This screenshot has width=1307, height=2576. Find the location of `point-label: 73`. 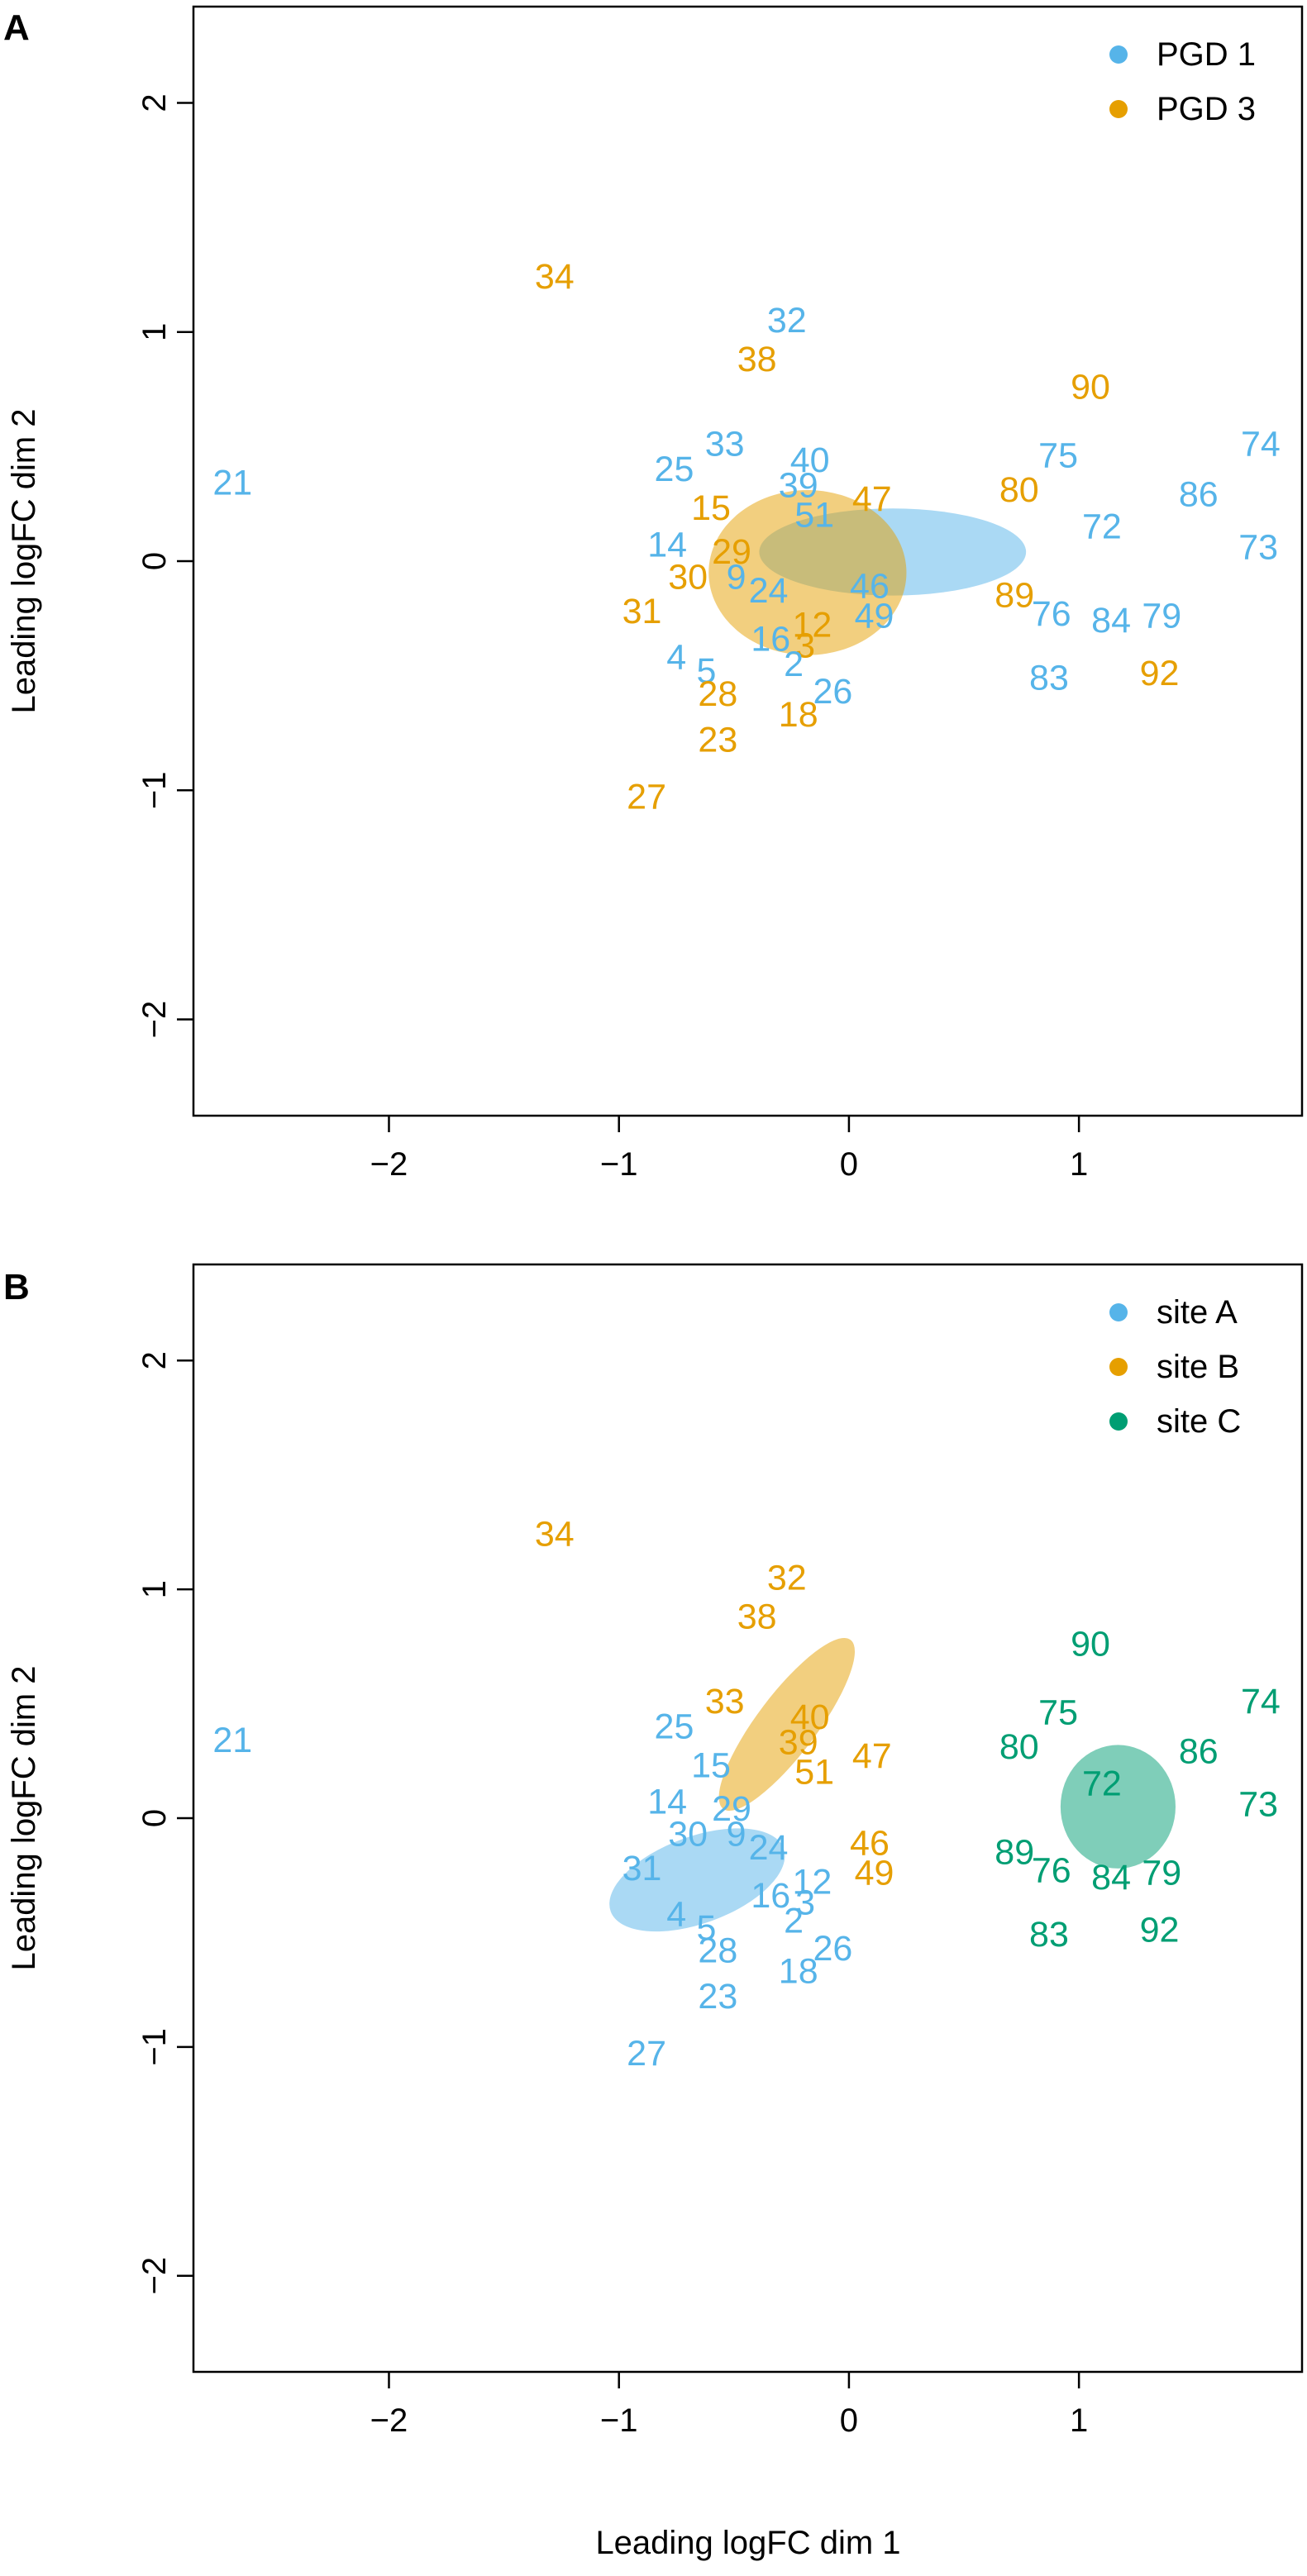

point-label: 73 is located at coordinates (1258, 1804).